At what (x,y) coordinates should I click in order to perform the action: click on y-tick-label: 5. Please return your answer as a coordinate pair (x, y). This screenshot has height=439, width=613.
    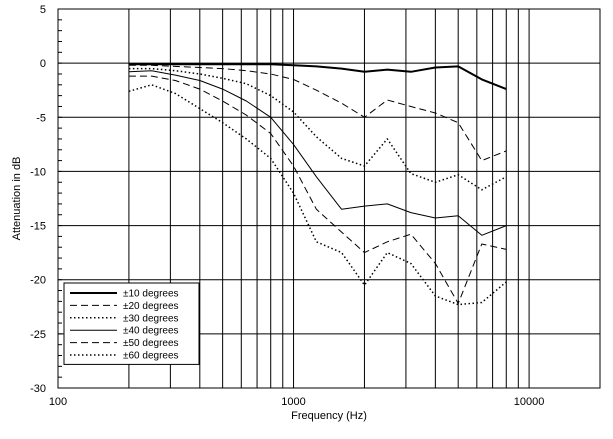
    Looking at the image, I should click on (43, 10).